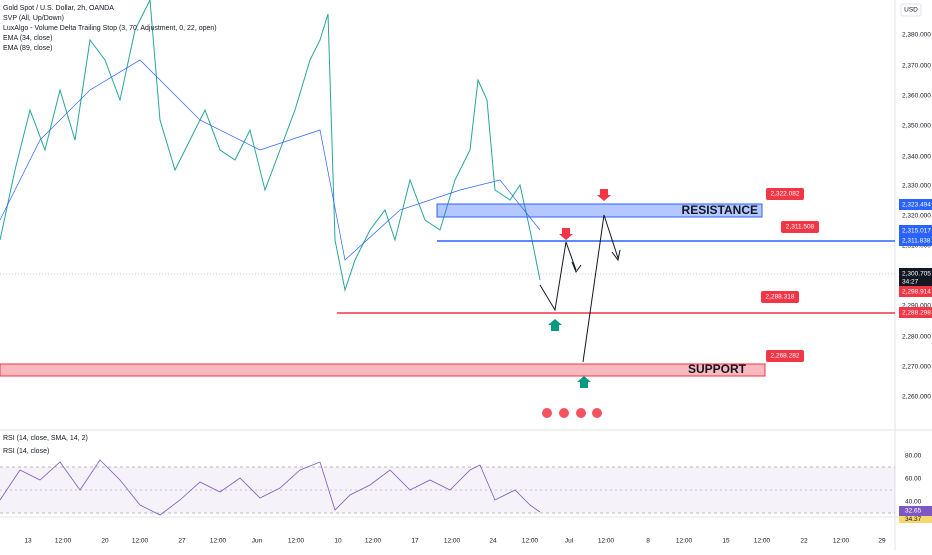  What do you see at coordinates (105, 541) in the screenshot?
I see `time-label: 20` at bounding box center [105, 541].